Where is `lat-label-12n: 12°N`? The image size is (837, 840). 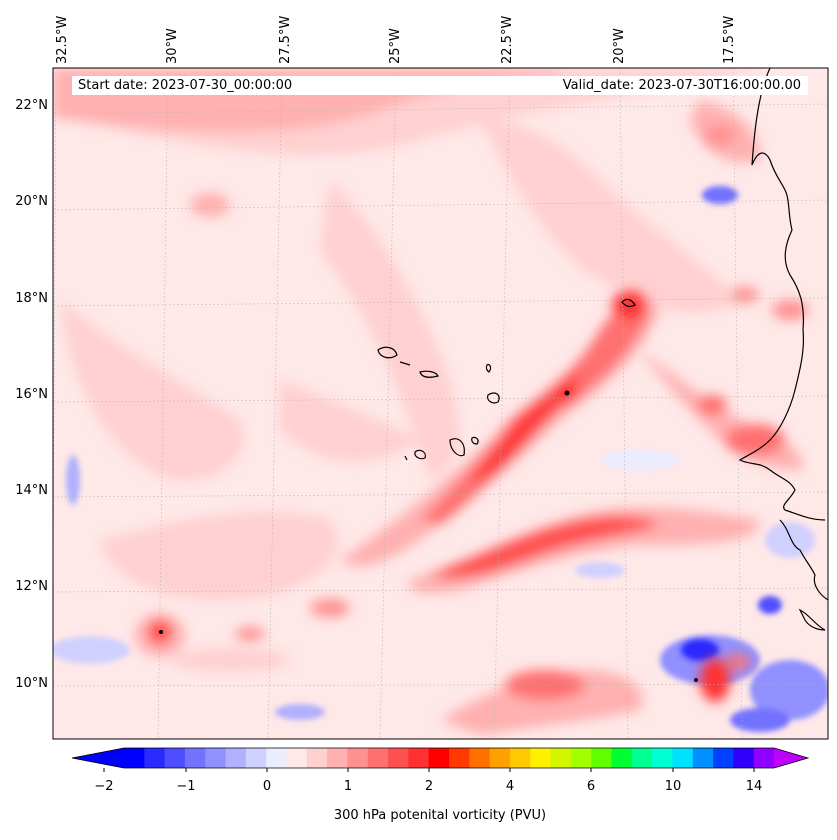
lat-label-12n: 12°N is located at coordinates (31, 586).